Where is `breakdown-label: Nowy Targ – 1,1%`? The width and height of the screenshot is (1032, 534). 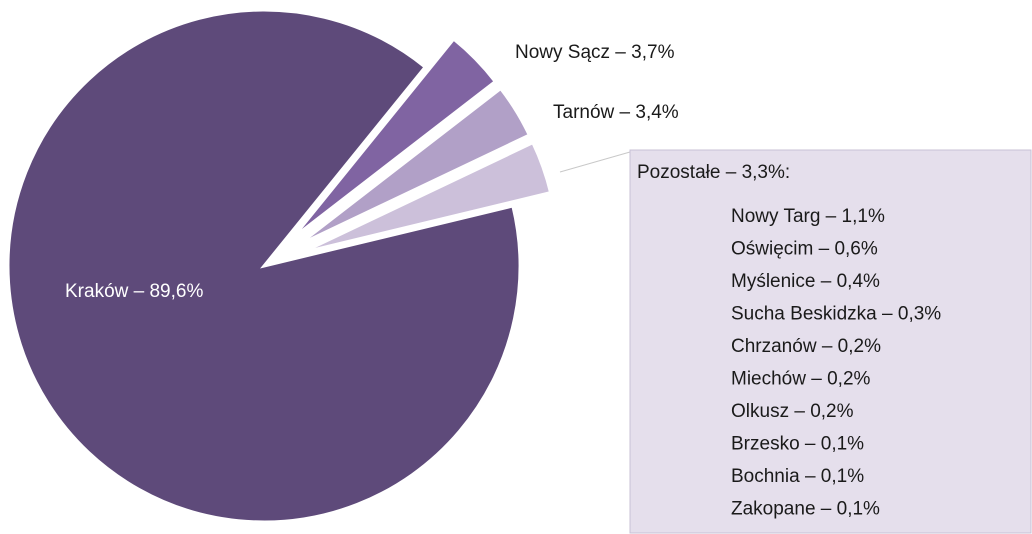
breakdown-label: Nowy Targ – 1,1% is located at coordinates (808, 216).